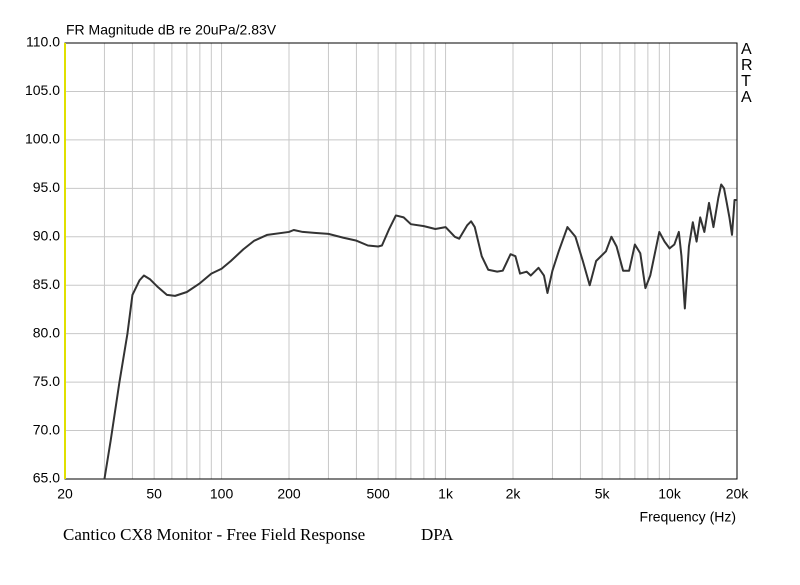 The image size is (800, 585). Describe the element at coordinates (65, 494) in the screenshot. I see `x-tick-label: 20` at that location.